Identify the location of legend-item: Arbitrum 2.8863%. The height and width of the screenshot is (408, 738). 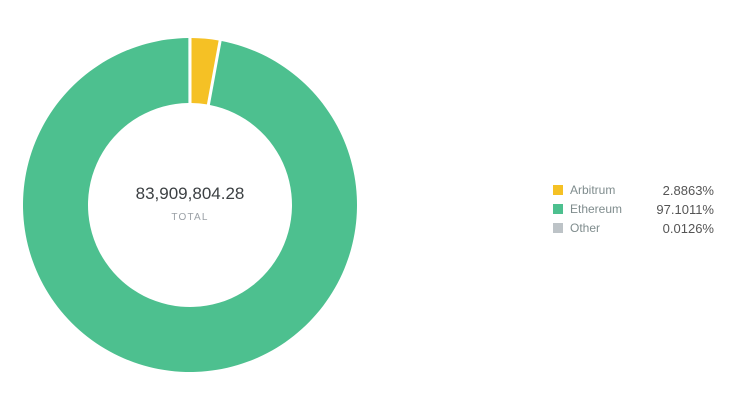
(633, 190).